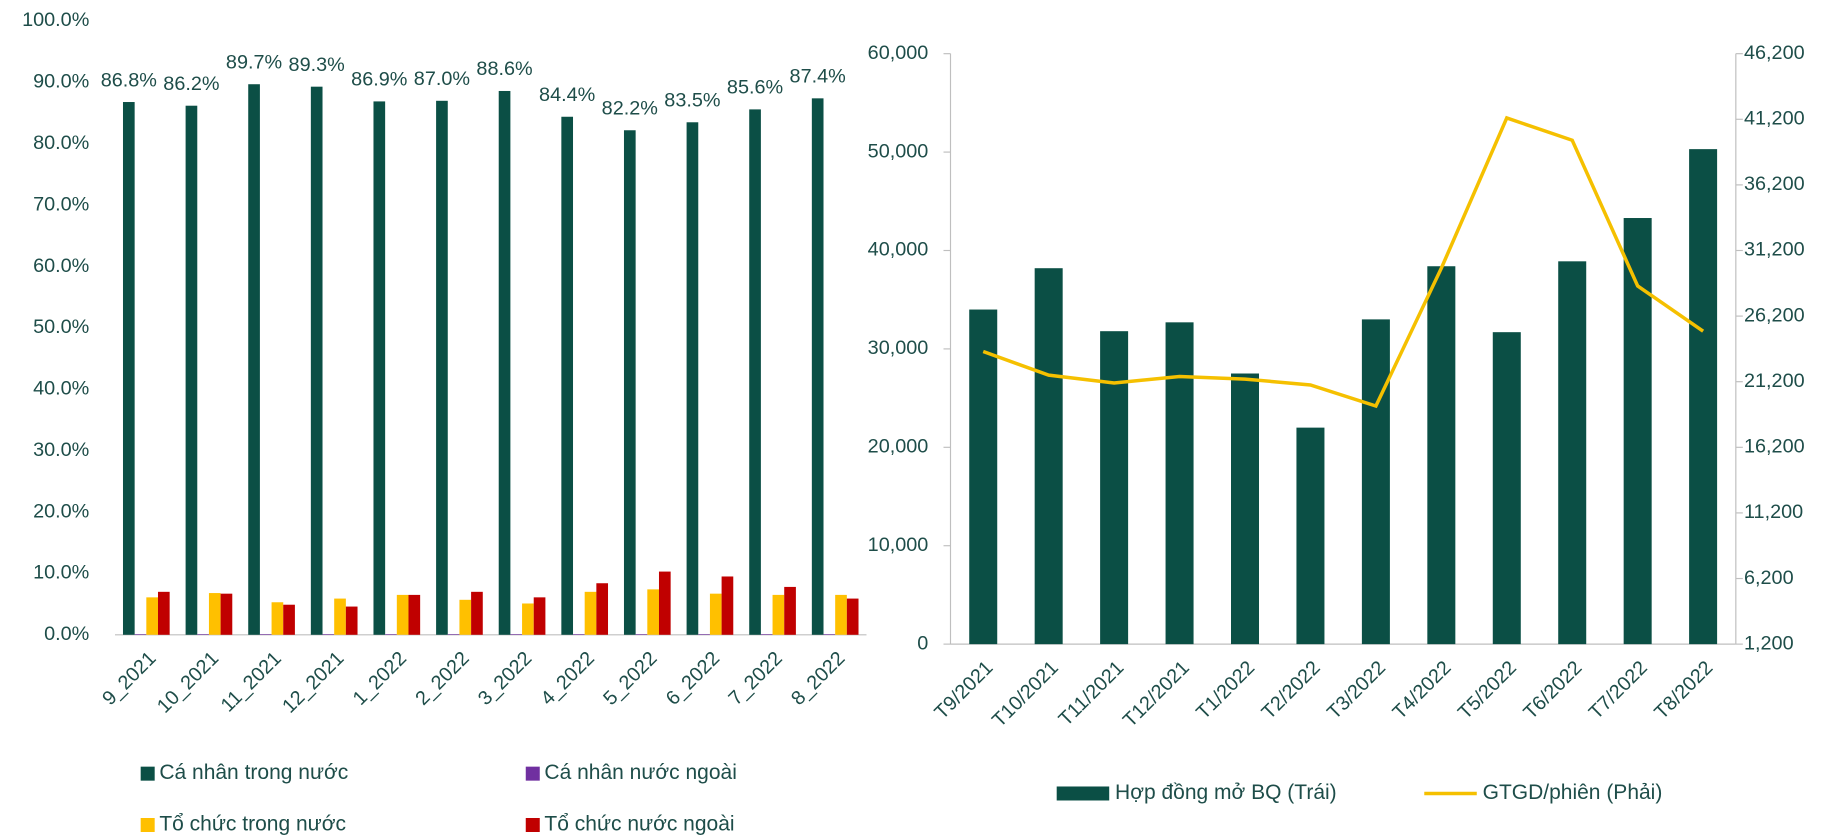  What do you see at coordinates (898, 151) in the screenshot?
I see `y-tick-label: 50,000` at bounding box center [898, 151].